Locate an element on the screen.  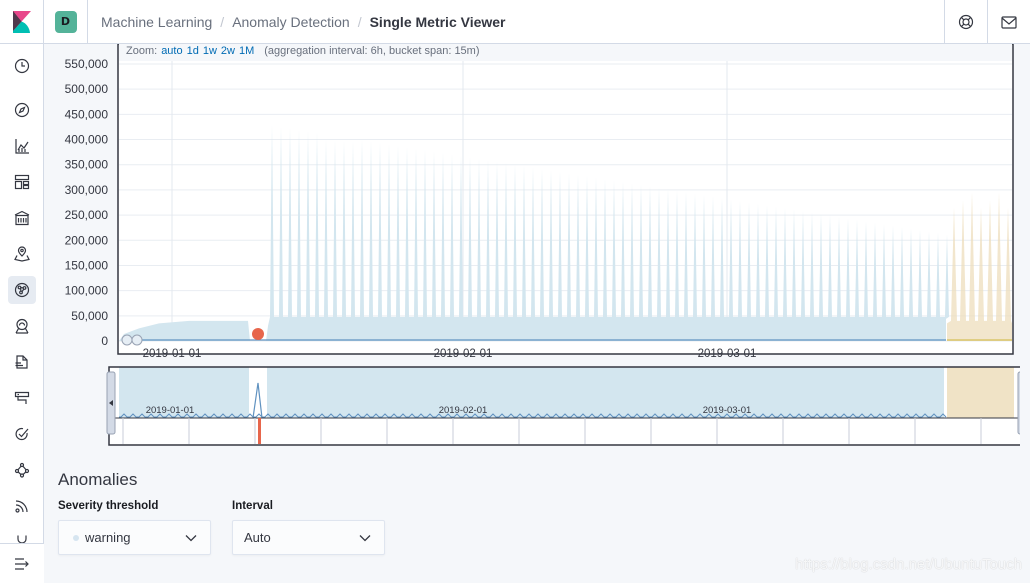
zoom-1d: 1d is located at coordinates (192, 51).